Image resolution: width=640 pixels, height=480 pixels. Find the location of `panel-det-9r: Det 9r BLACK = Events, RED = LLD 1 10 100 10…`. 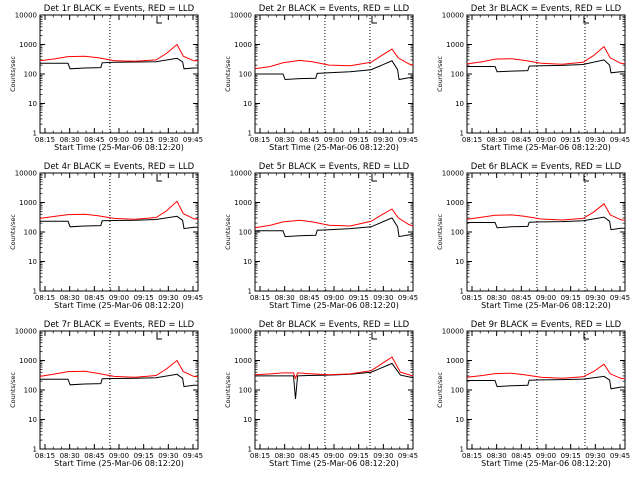

panel-det-9r: Det 9r BLACK = Events, RED = LLD 1 10 100 10… is located at coordinates (533, 394).